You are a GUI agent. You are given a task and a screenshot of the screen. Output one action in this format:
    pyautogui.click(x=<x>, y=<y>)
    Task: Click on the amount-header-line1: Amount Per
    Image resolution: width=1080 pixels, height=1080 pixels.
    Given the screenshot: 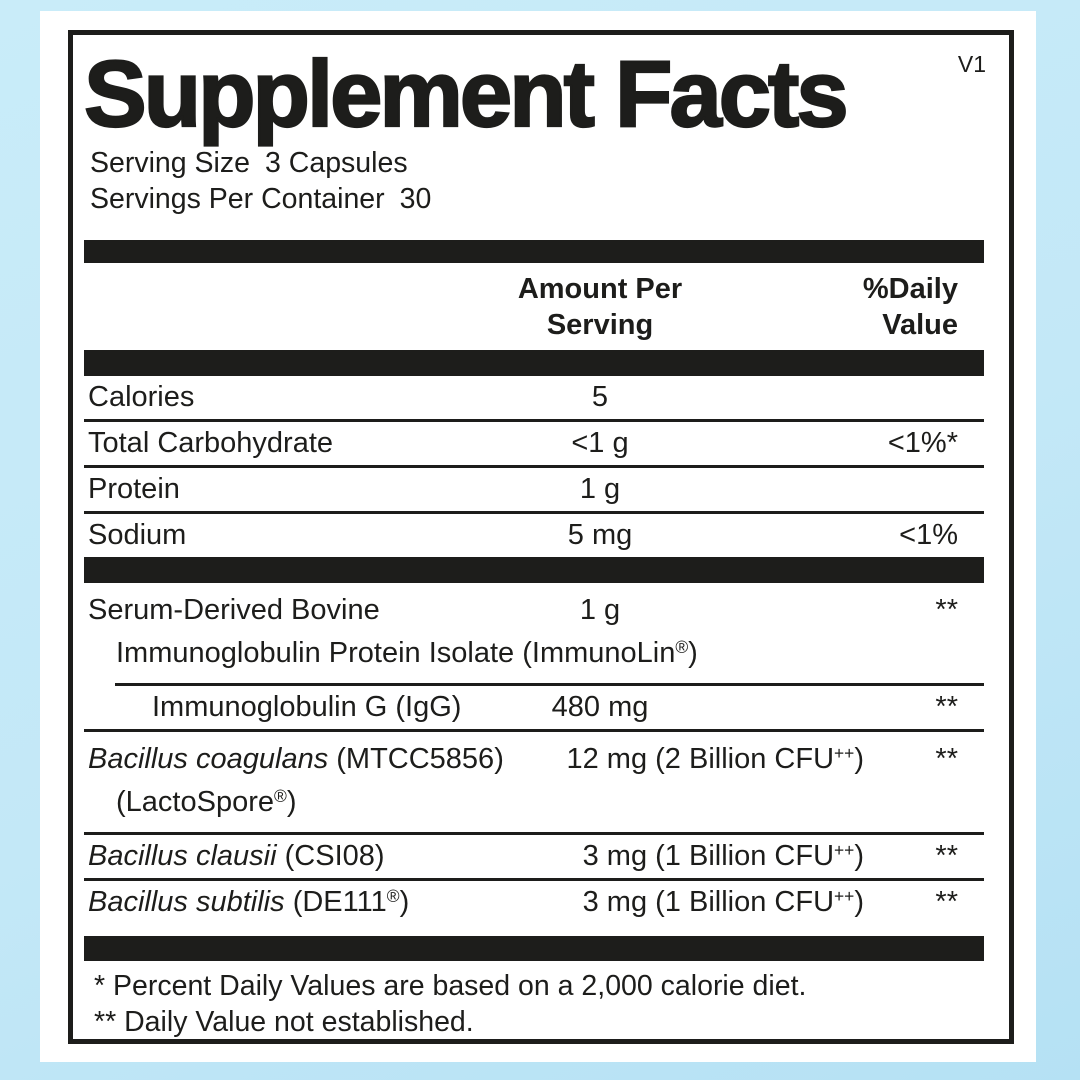 What is the action you would take?
    pyautogui.click(x=600, y=289)
    